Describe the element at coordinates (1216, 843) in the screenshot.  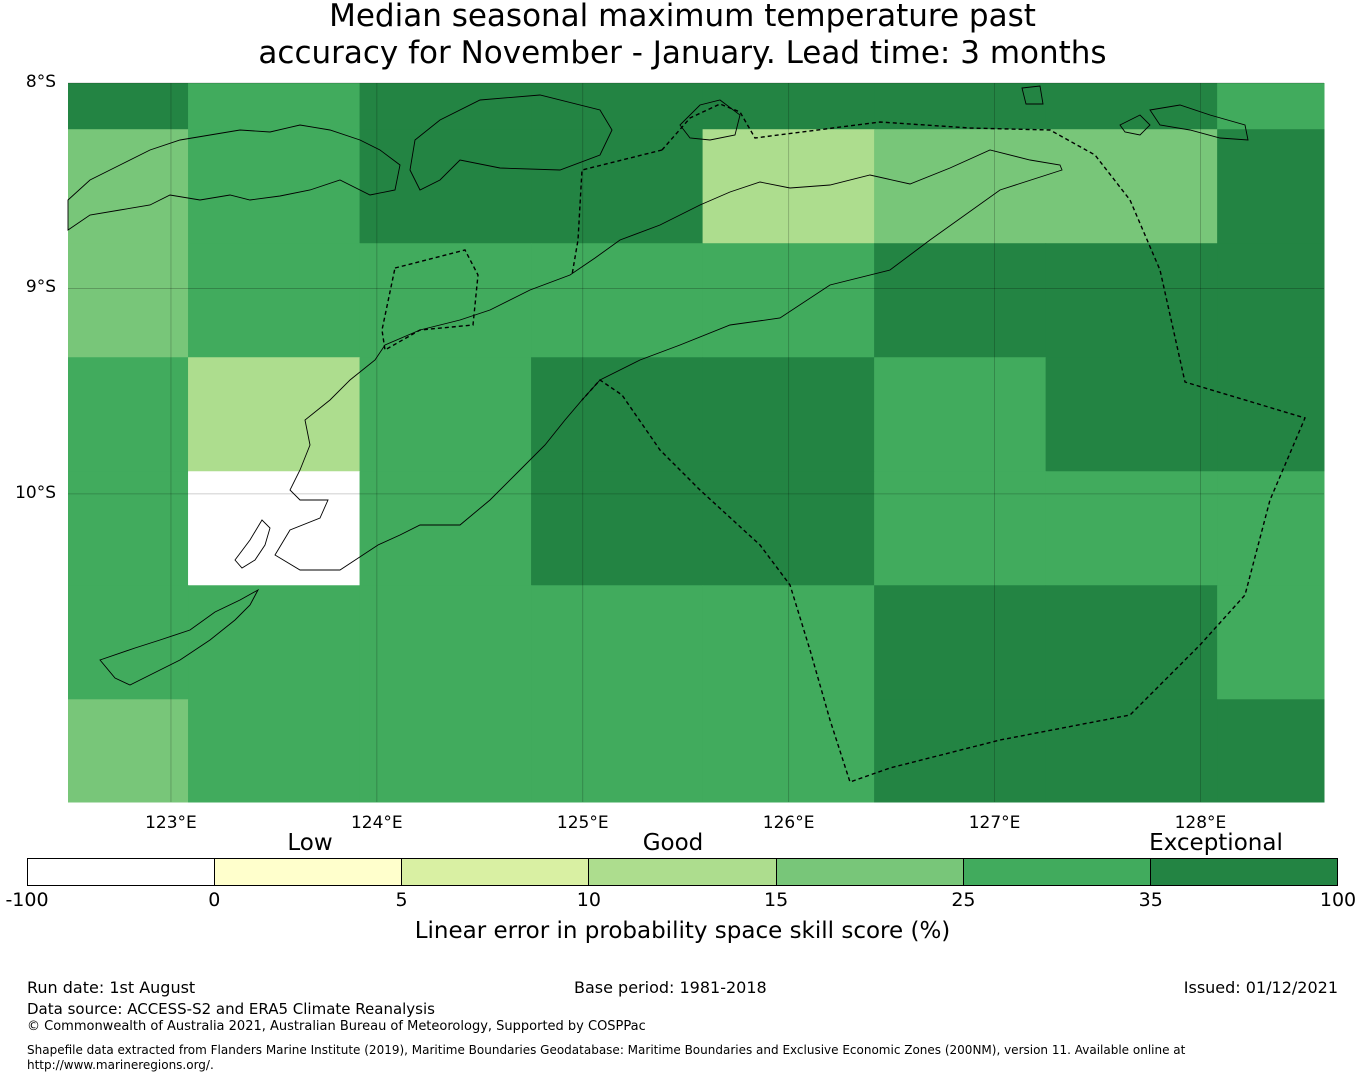
I see `category-label-exceptional: Exceptional` at that location.